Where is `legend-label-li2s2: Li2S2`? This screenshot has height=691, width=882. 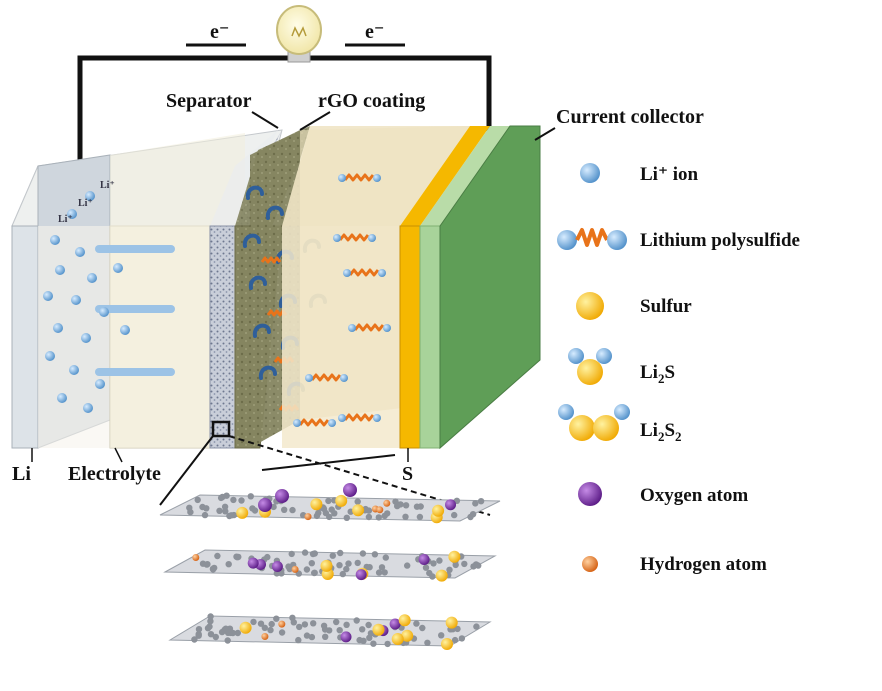 legend-label-li2s2: Li2S2 is located at coordinates (661, 432).